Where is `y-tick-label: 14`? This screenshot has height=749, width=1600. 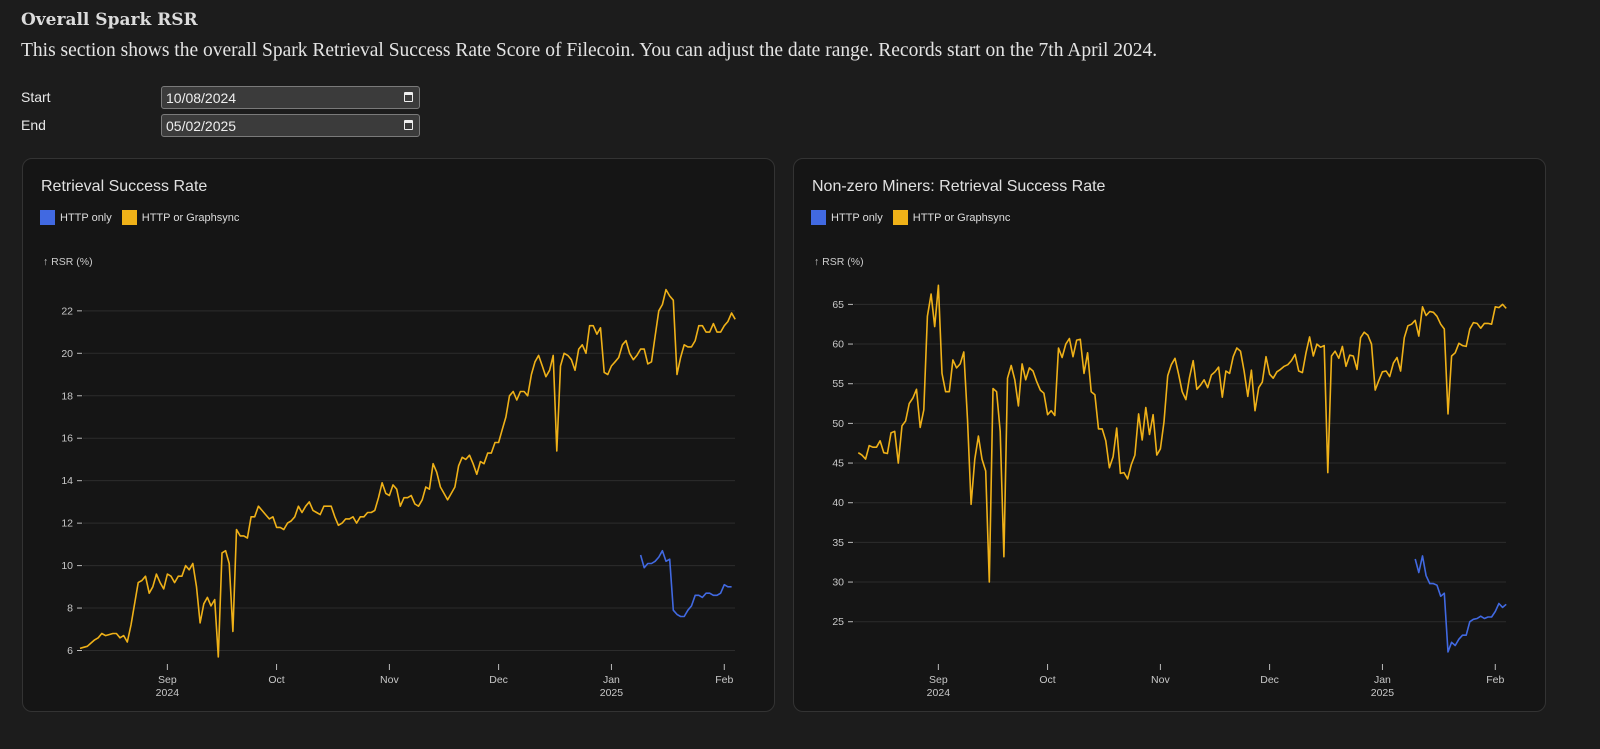 y-tick-label: 14 is located at coordinates (67, 481).